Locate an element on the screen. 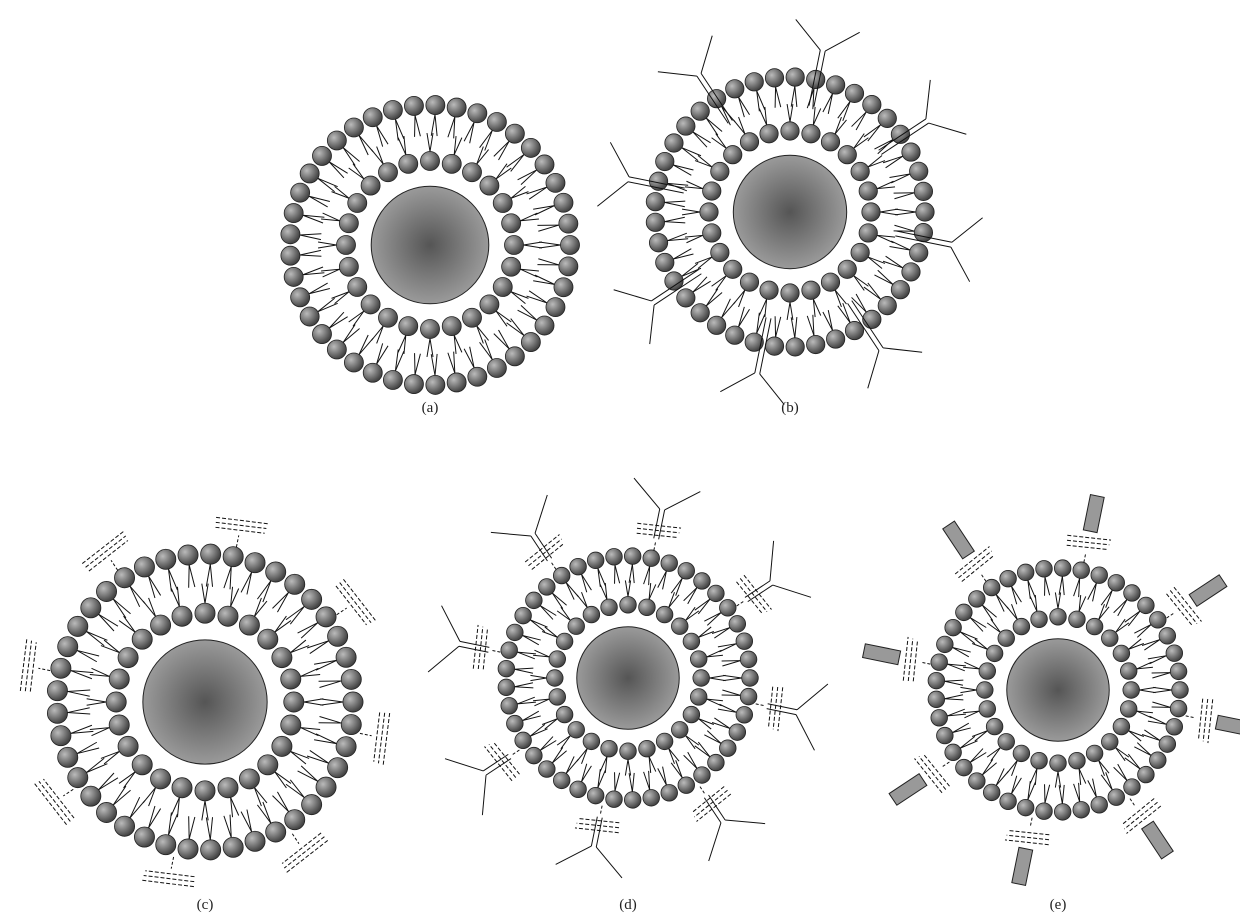  core is located at coordinates (790, 212).